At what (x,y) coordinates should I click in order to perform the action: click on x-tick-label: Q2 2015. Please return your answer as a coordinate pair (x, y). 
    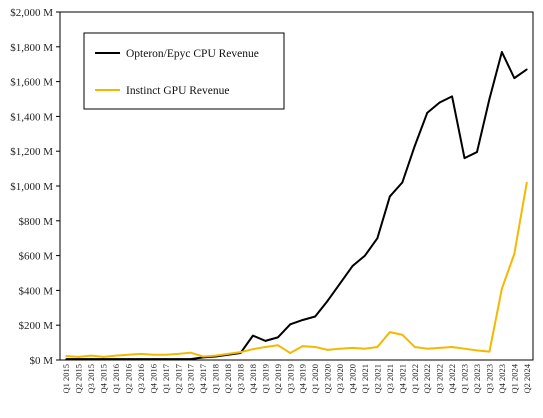
    Looking at the image, I should click on (79, 379).